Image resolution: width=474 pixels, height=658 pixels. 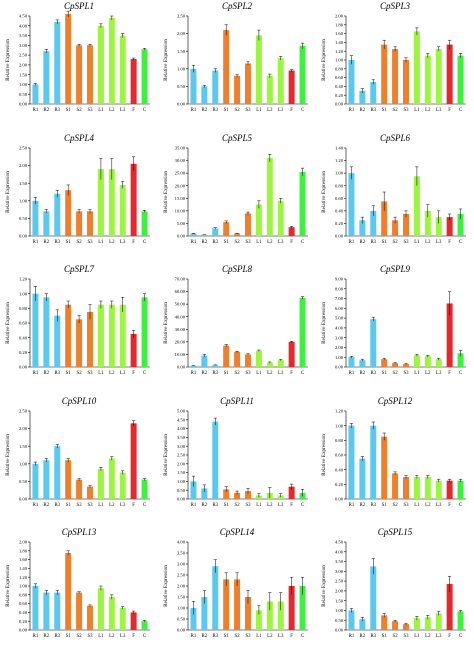 What do you see at coordinates (406, 636) in the screenshot?
I see `x-tick-label: S3` at bounding box center [406, 636].